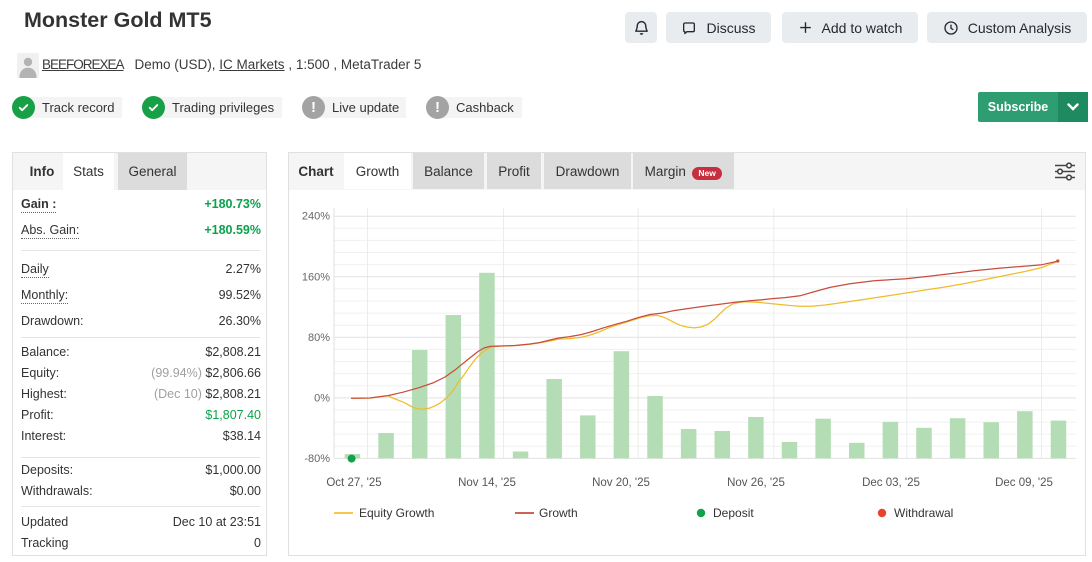  What do you see at coordinates (923, 513) in the screenshot?
I see `svg-text: Withdrawal` at bounding box center [923, 513].